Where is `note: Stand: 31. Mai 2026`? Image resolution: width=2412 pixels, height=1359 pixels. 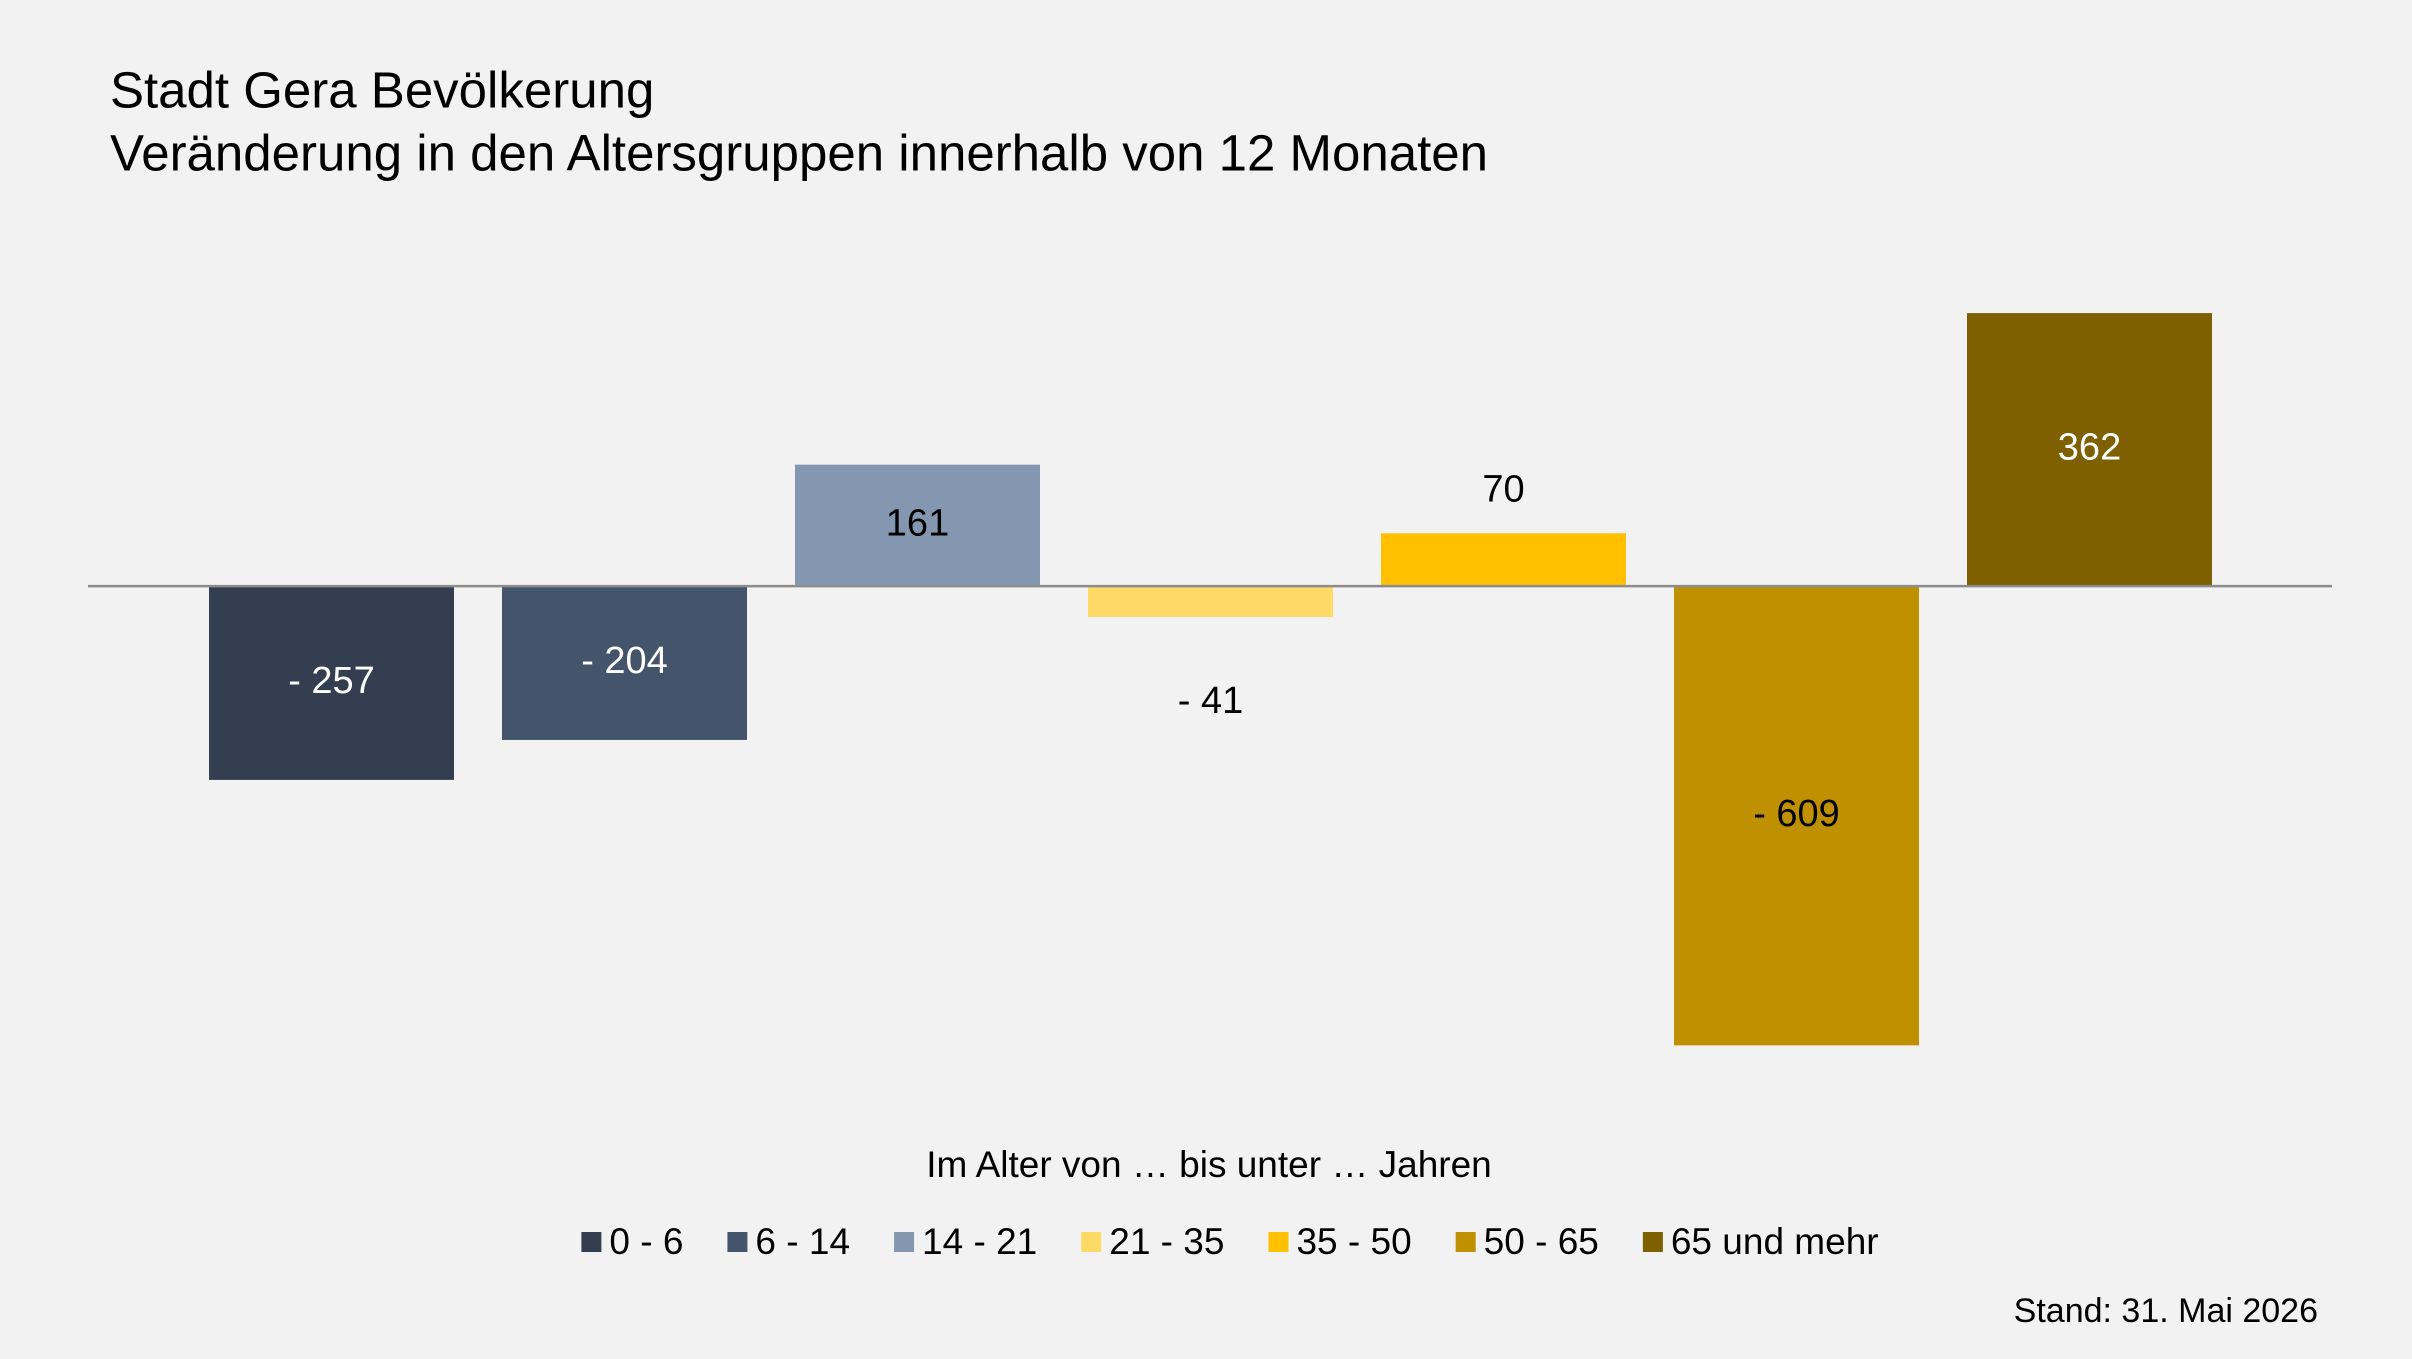
note: Stand: 31. Mai 2026 is located at coordinates (2166, 1311).